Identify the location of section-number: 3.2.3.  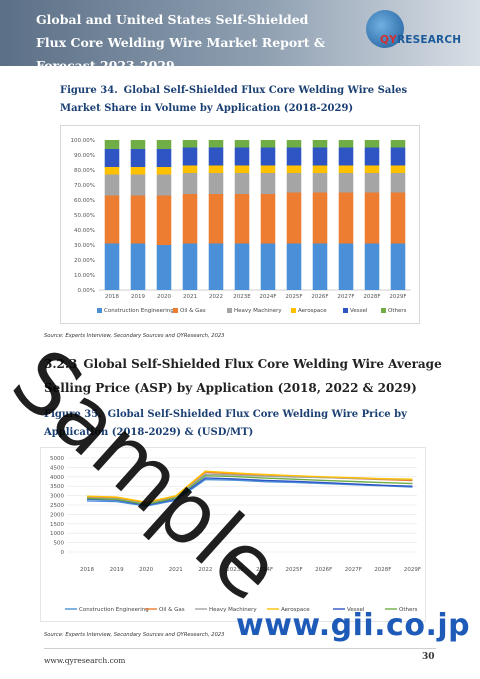
(61, 364).